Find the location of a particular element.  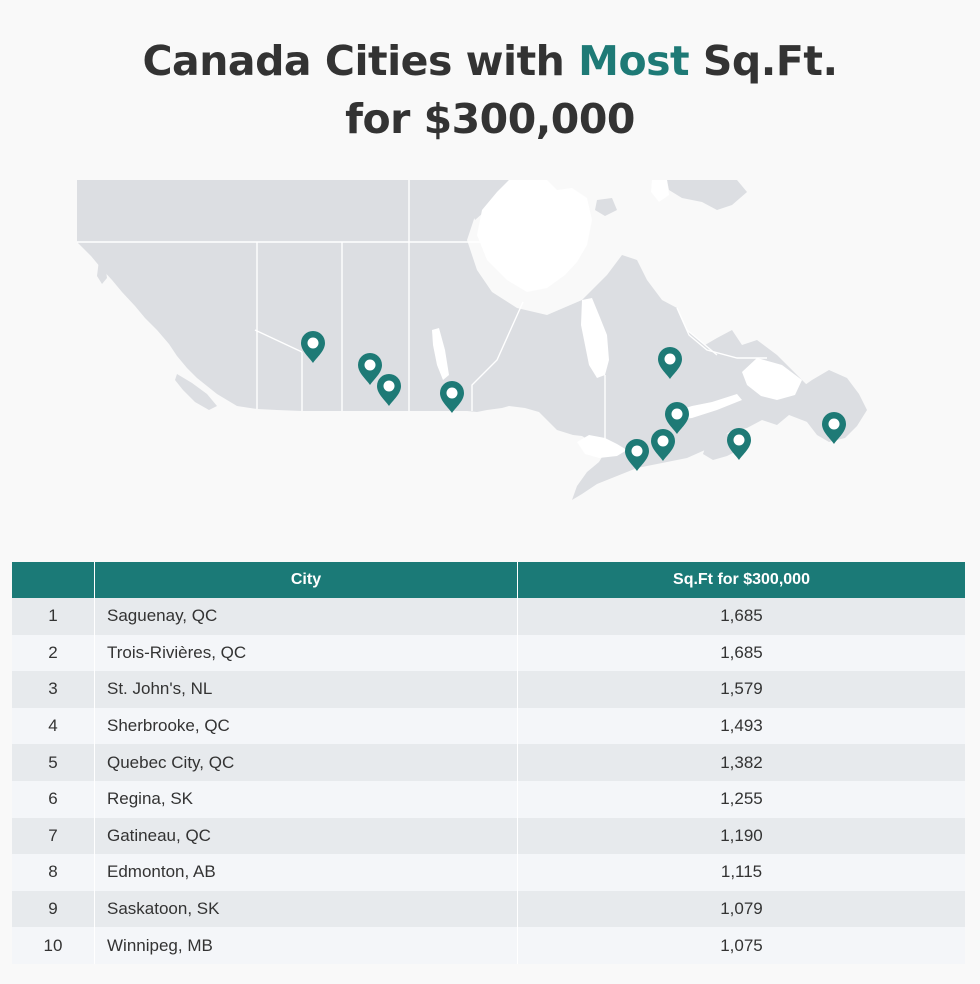

rank-cell: 9 is located at coordinates (53, 909).